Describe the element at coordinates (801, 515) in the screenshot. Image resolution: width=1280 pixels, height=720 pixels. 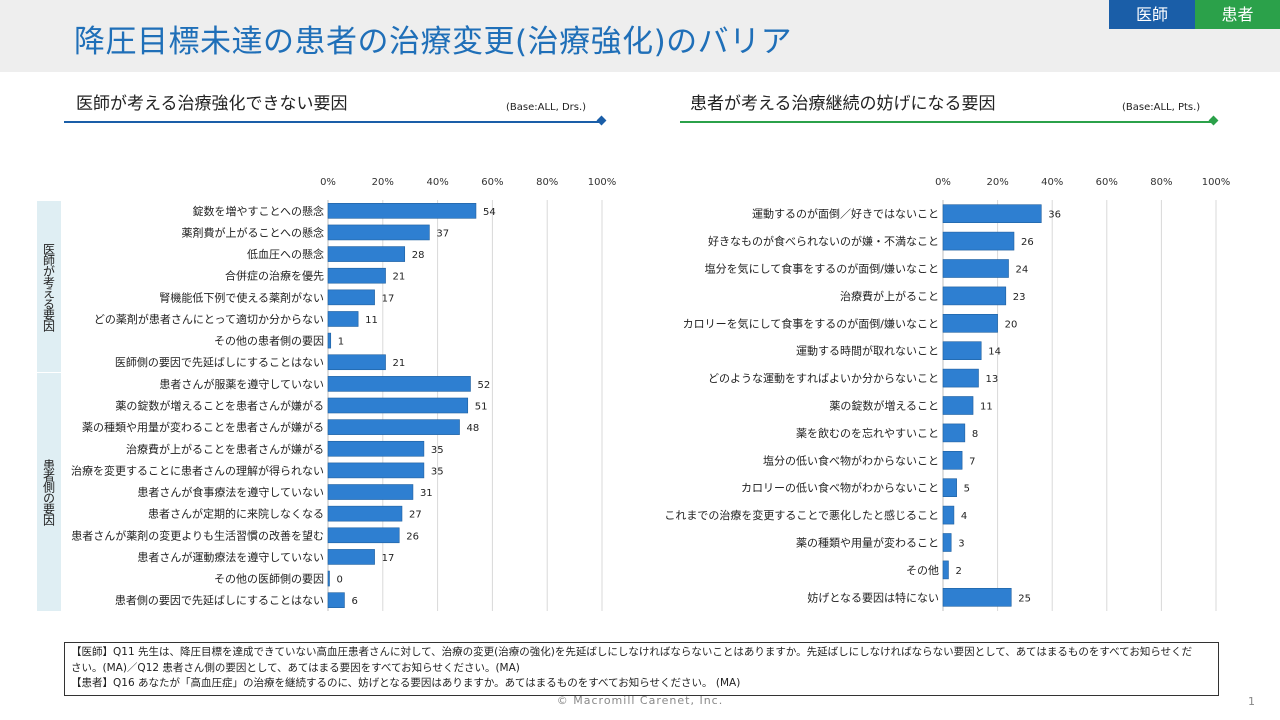
I see `patient-chart-category-label: これまでの治療を変更することで悪化したと感じること` at that location.